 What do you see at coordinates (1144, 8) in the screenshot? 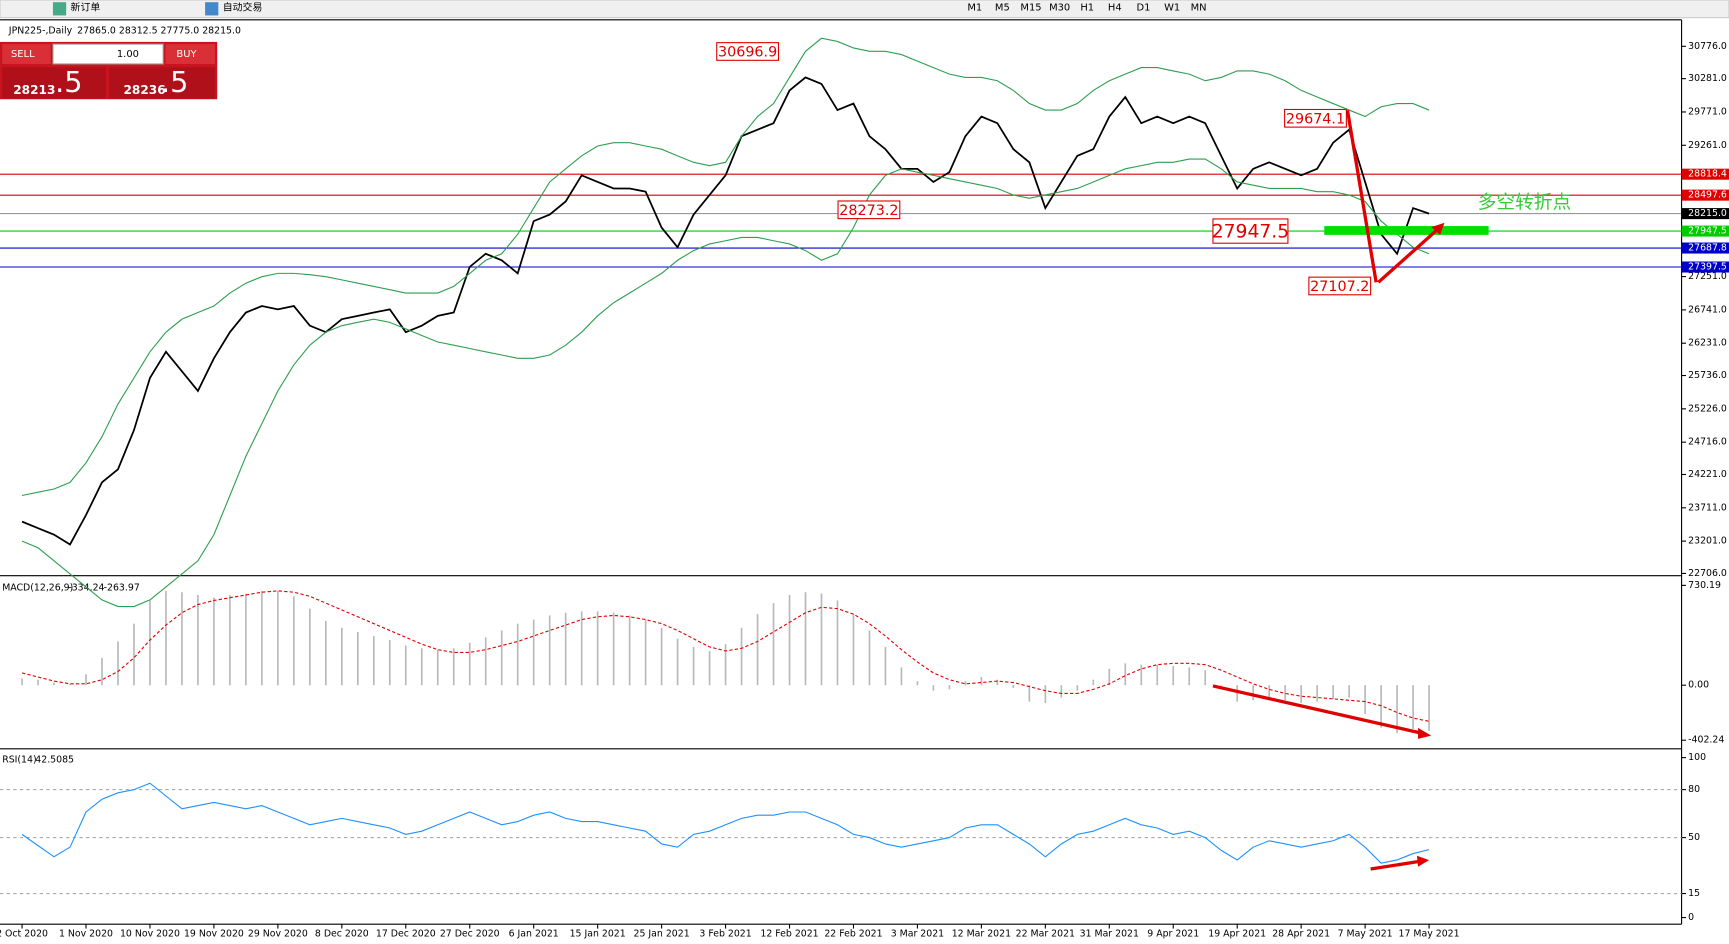
I see `timeframe-button: D1` at bounding box center [1144, 8].